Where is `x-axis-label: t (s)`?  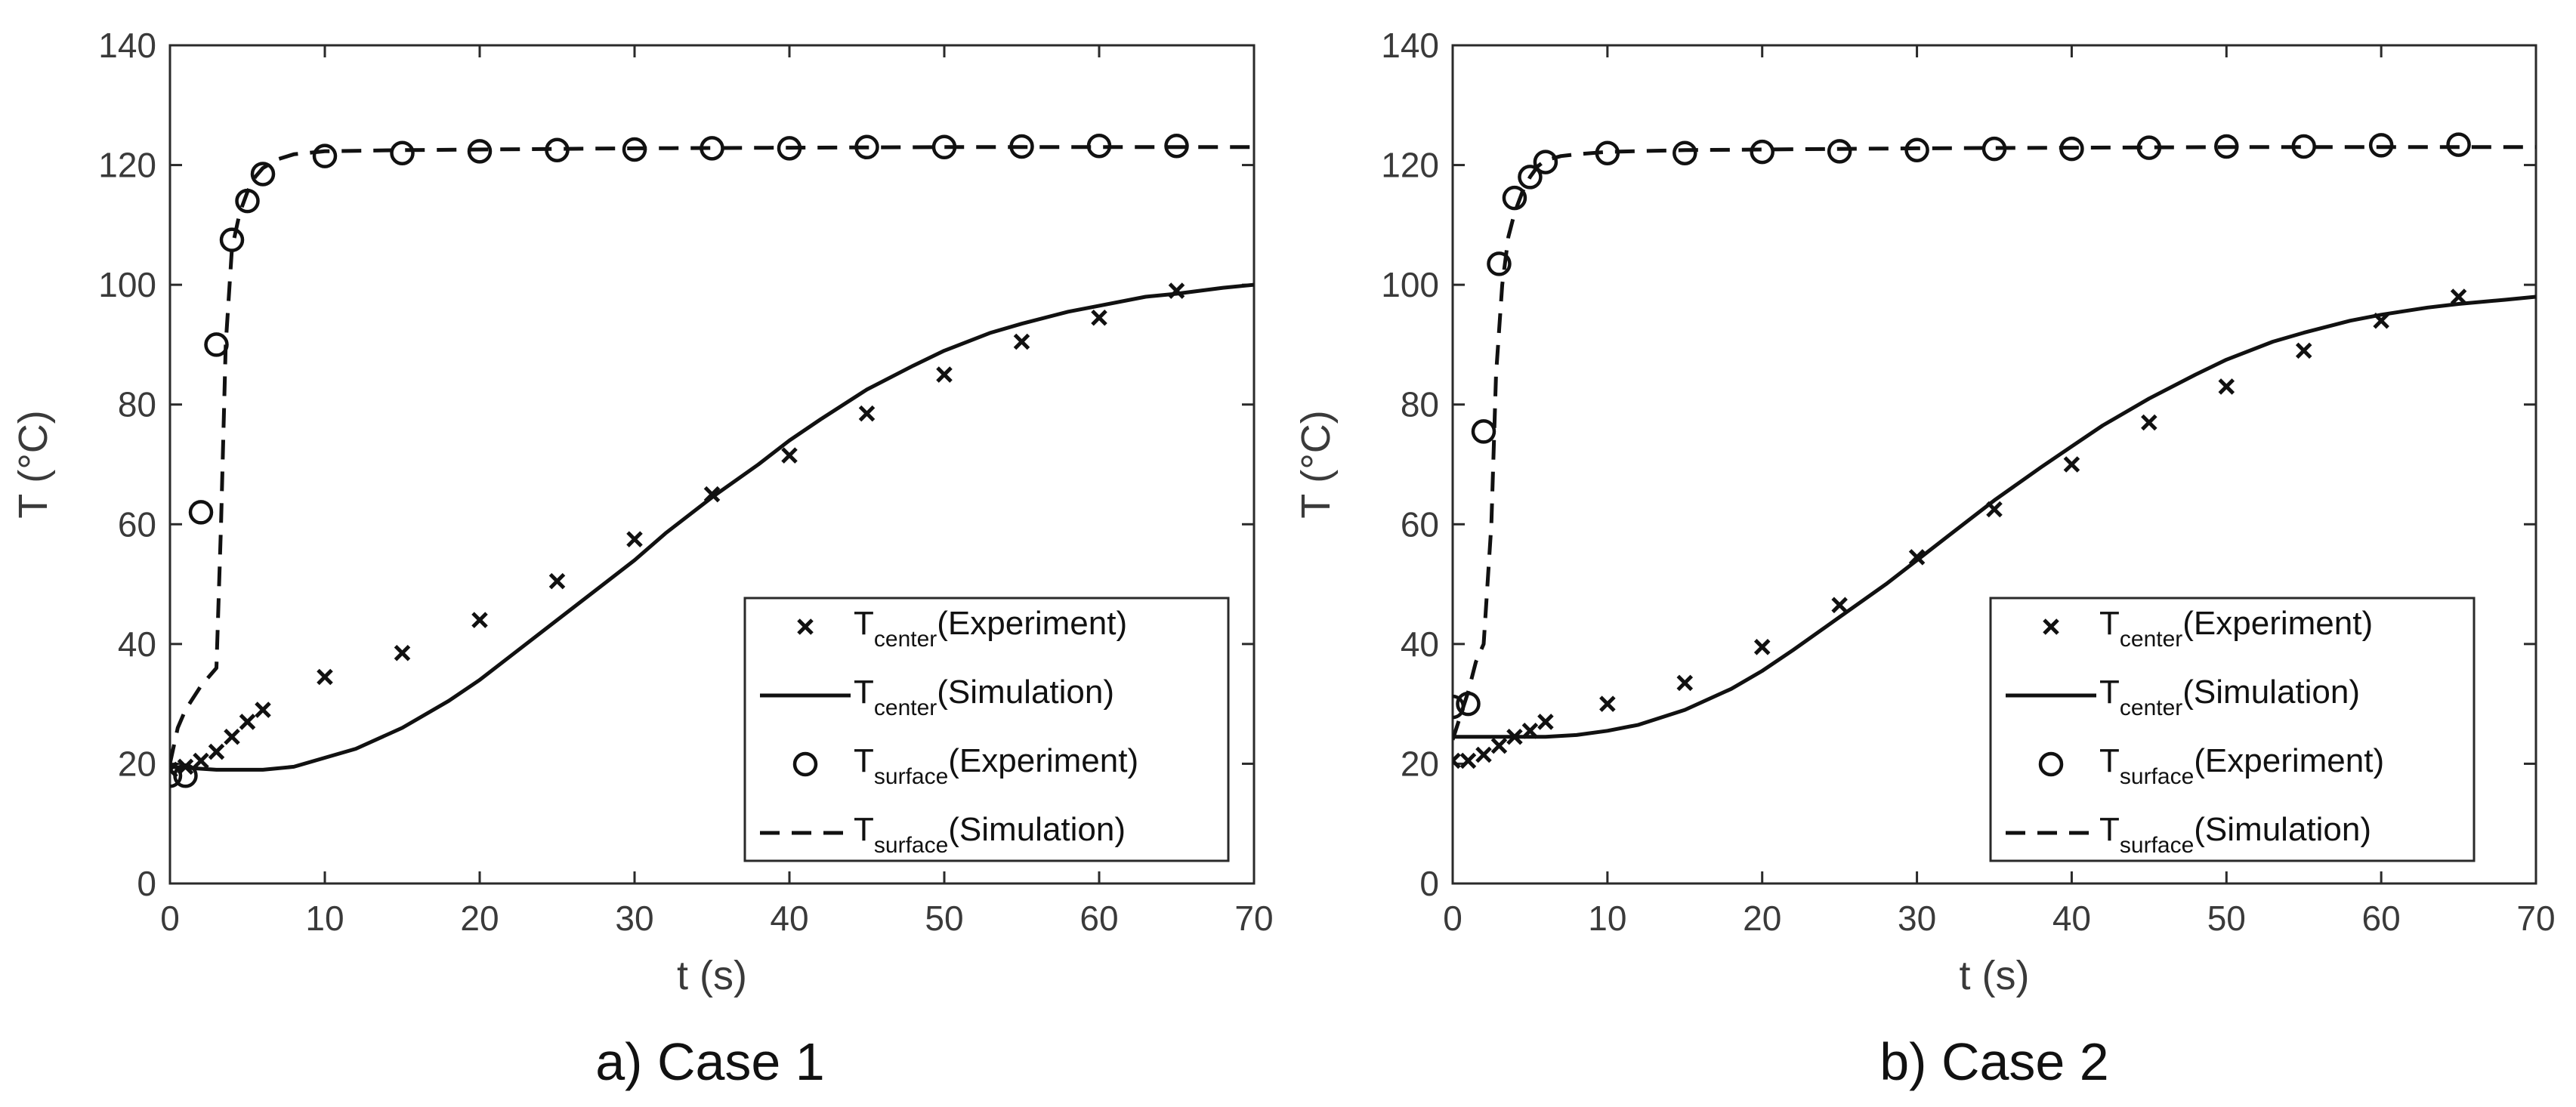 x-axis-label: t (s) is located at coordinates (712, 975).